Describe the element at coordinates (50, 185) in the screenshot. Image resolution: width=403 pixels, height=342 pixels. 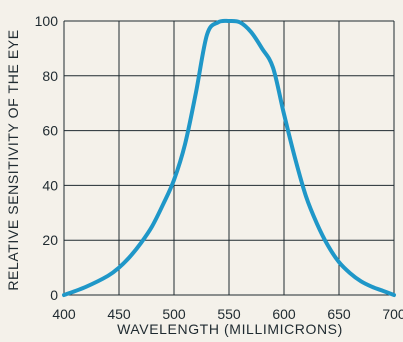
I see `y-tick-label: 40` at that location.